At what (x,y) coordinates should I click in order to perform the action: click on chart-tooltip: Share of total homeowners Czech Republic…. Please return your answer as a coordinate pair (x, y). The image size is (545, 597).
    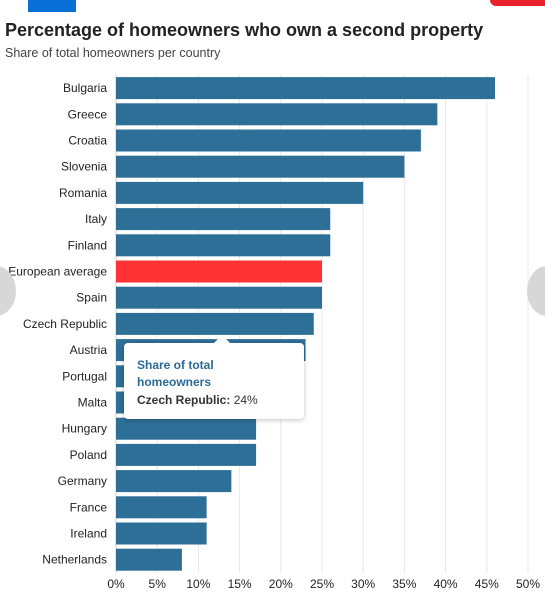
    Looking at the image, I should click on (214, 377).